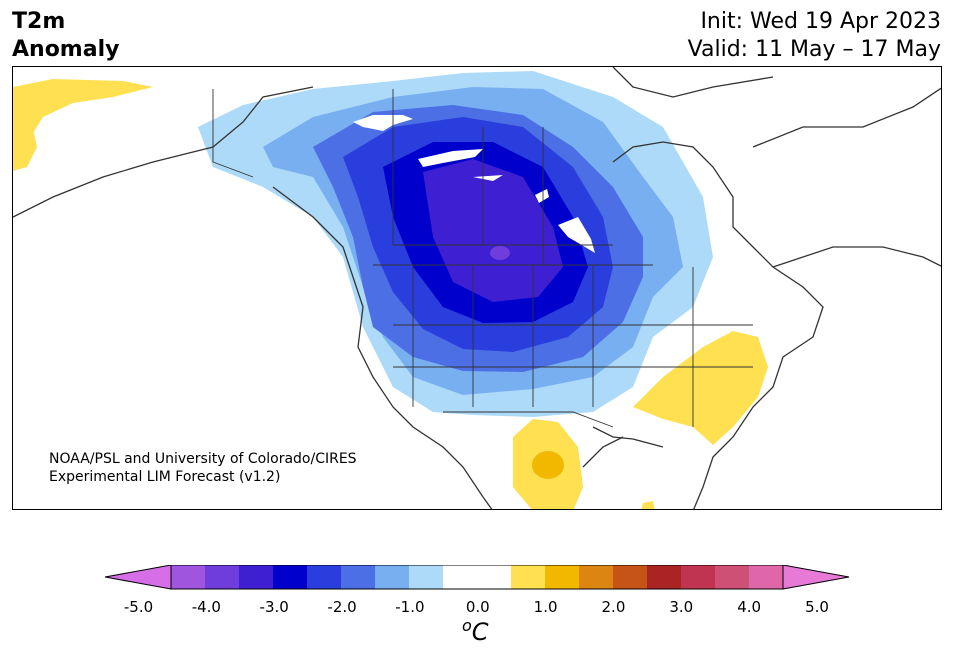  I want to click on colorbar-tick-label: 5.0, so click(817, 607).